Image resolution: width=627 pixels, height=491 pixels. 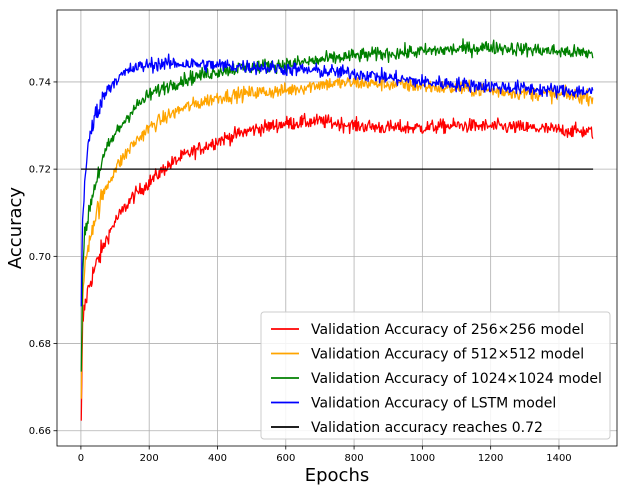 I want to click on y-axis-ticks: 0.66 0.68 0.70 0.72 0.74, so click(x=43, y=257).